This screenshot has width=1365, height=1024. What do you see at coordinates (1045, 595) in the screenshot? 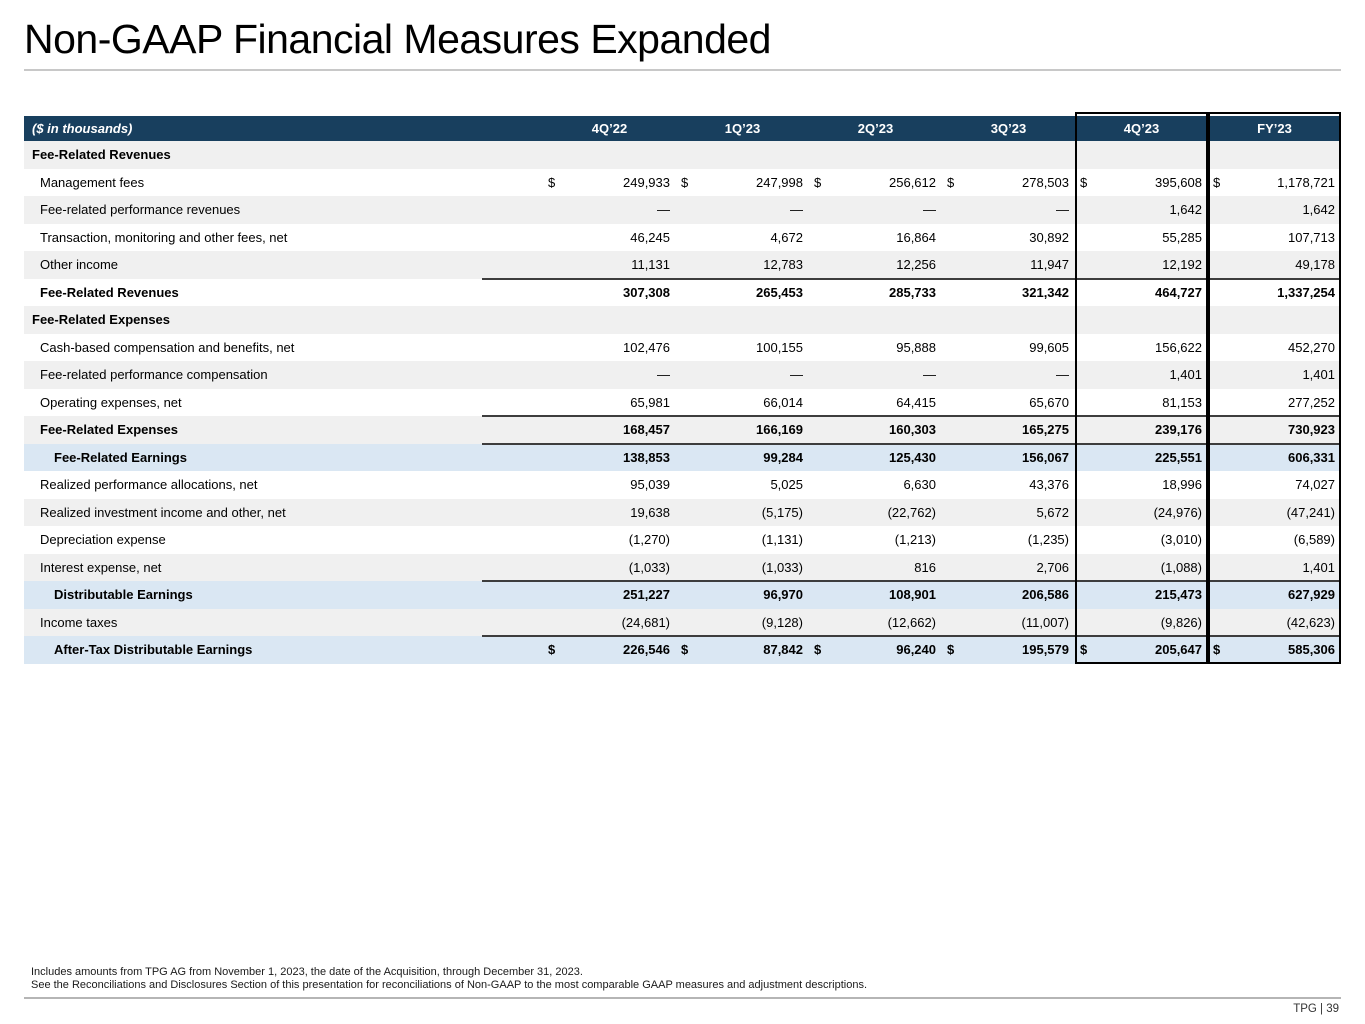
I see `cell-value: 206,586` at bounding box center [1045, 595].